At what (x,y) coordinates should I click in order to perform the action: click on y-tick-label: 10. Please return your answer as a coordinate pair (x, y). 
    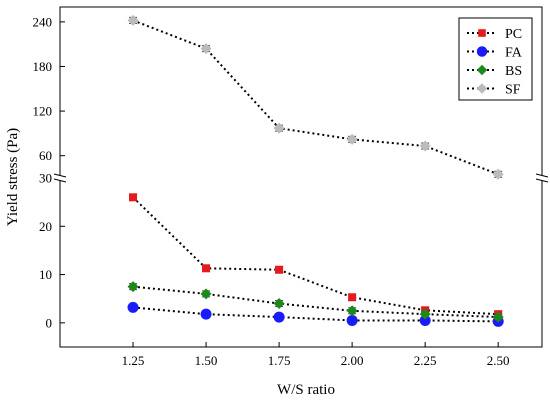
    Looking at the image, I should click on (45, 274).